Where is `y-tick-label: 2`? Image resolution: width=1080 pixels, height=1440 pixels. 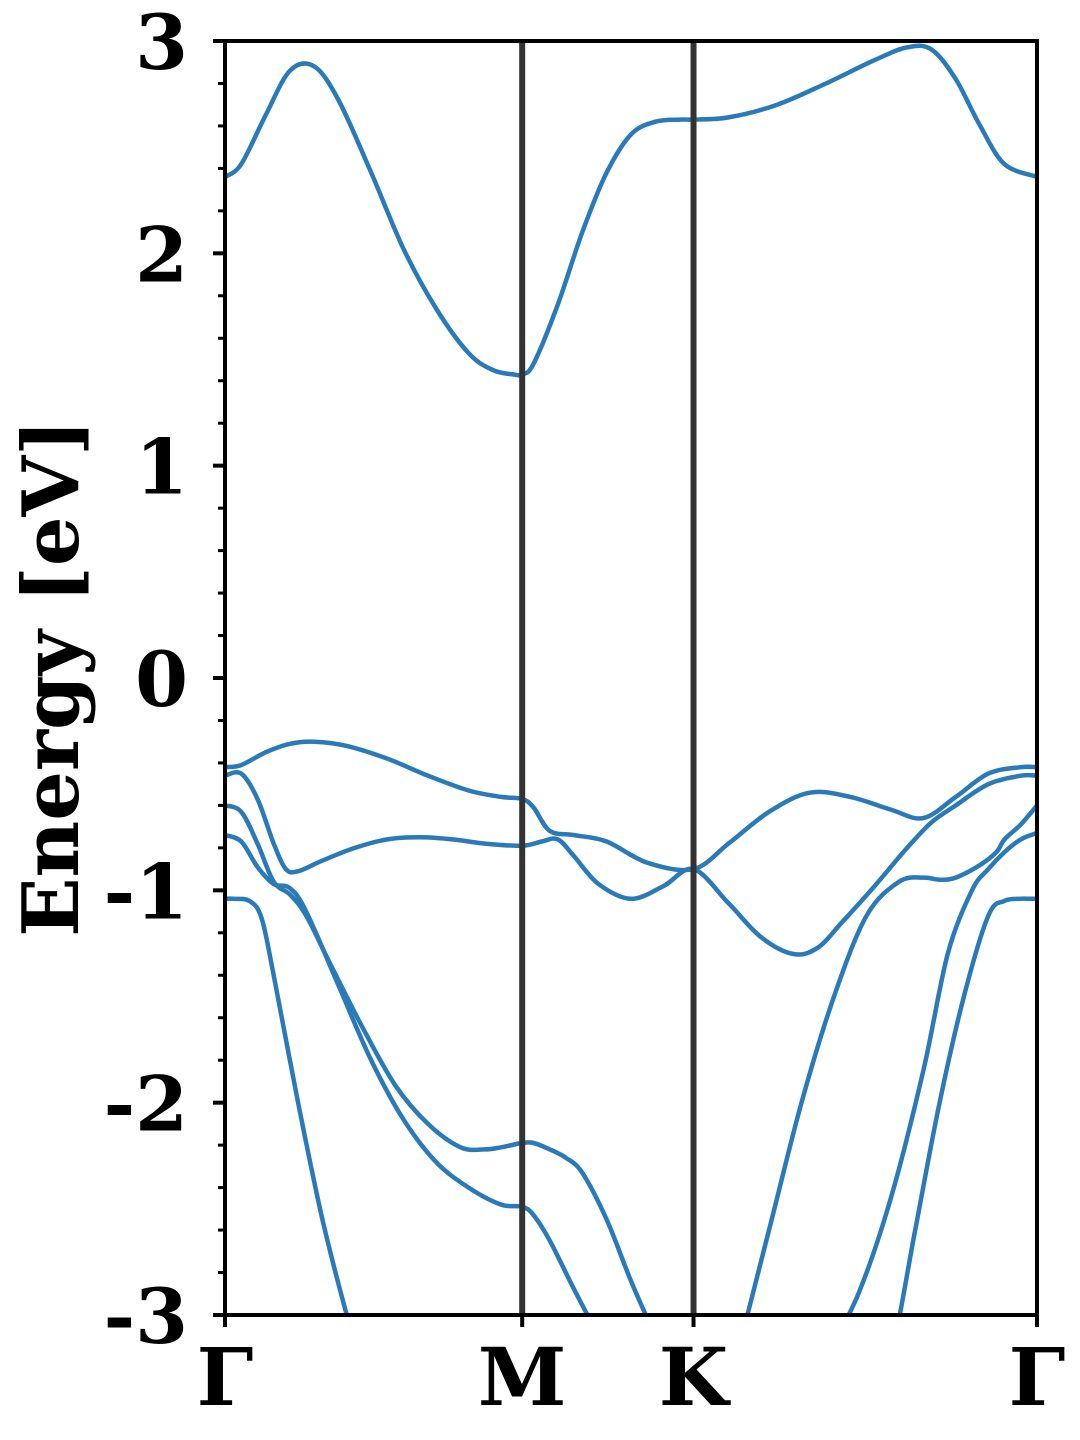
y-tick-label: 2 is located at coordinates (161, 254).